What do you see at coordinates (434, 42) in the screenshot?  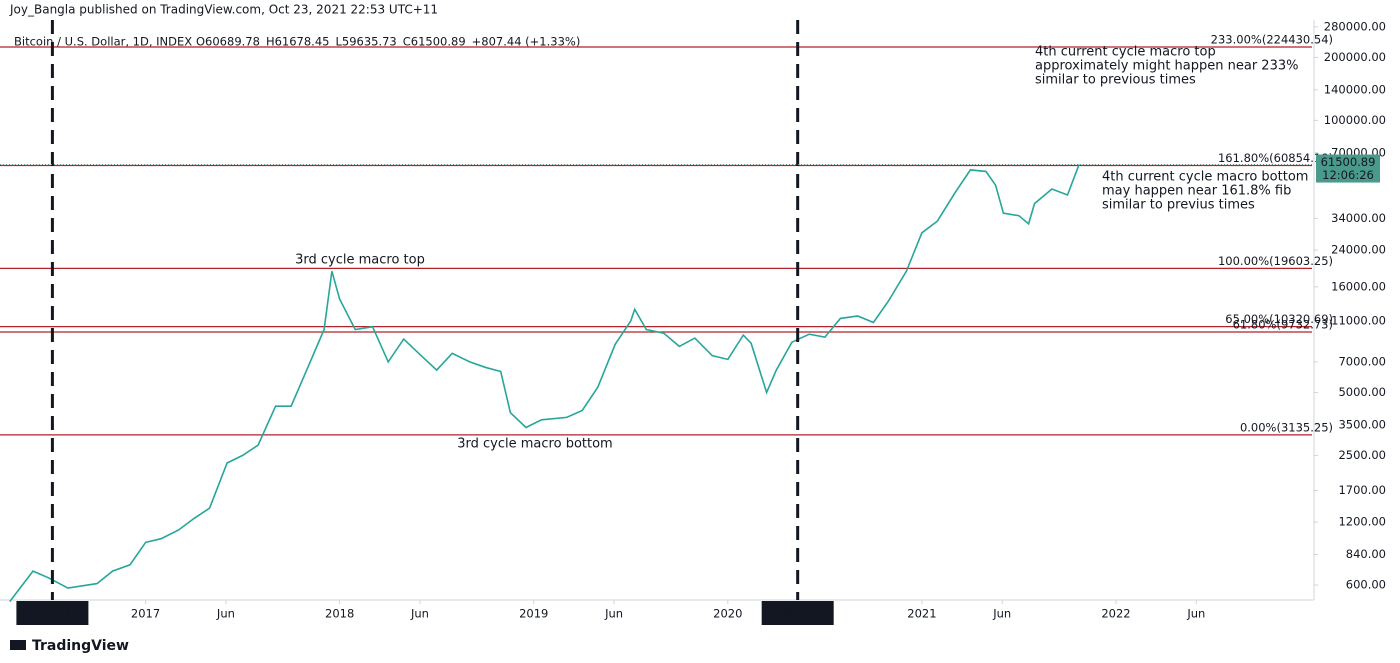 I see `ohlc-value: C61500.89` at bounding box center [434, 42].